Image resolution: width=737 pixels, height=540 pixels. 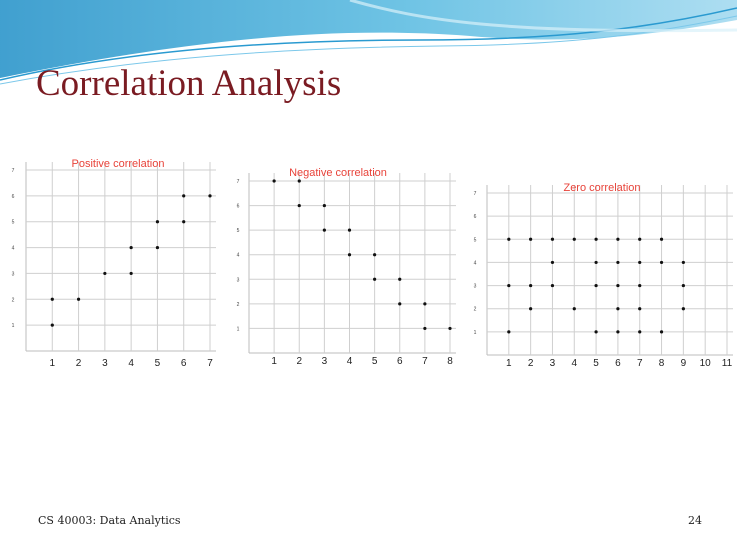 What do you see at coordinates (662, 363) in the screenshot?
I see `x-tick-label: 8` at bounding box center [662, 363].